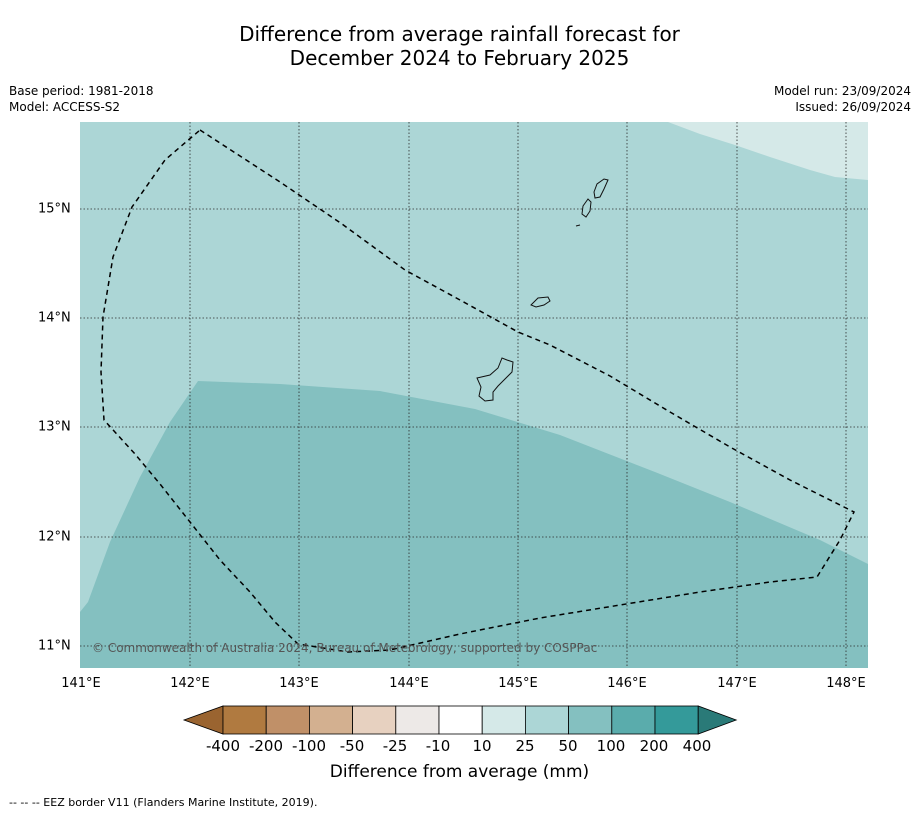  What do you see at coordinates (309, 746) in the screenshot?
I see `colorbar-tick: -100` at bounding box center [309, 746].